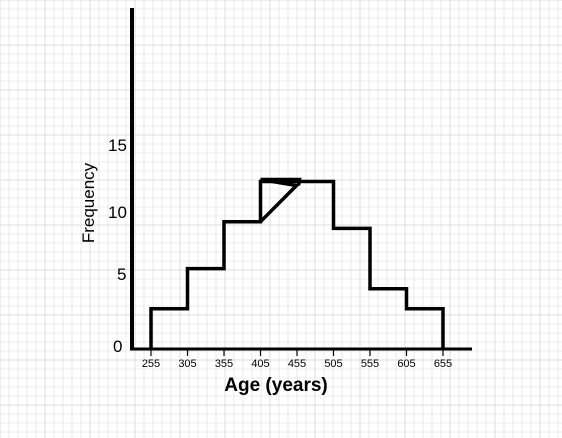 The height and width of the screenshot is (438, 562). I want to click on y-tick-label: 10, so click(117, 212).